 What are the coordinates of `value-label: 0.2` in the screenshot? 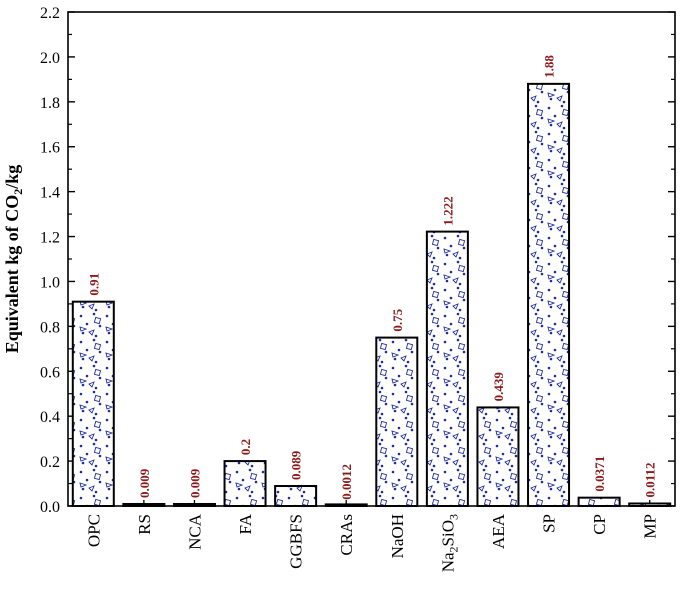 It's located at (245, 447).